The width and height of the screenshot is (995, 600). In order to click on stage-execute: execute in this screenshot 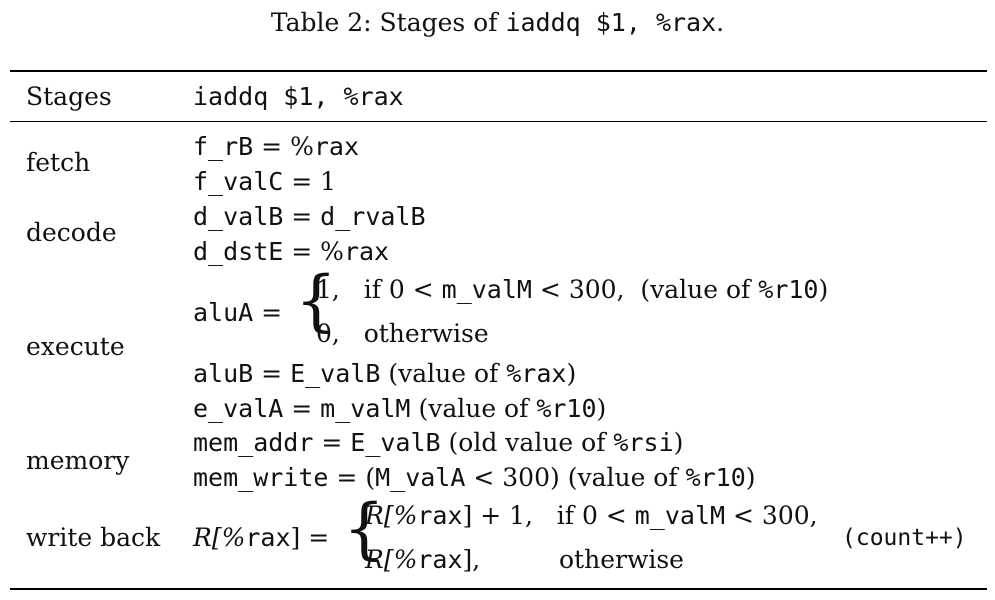, I will do `click(75, 346)`.